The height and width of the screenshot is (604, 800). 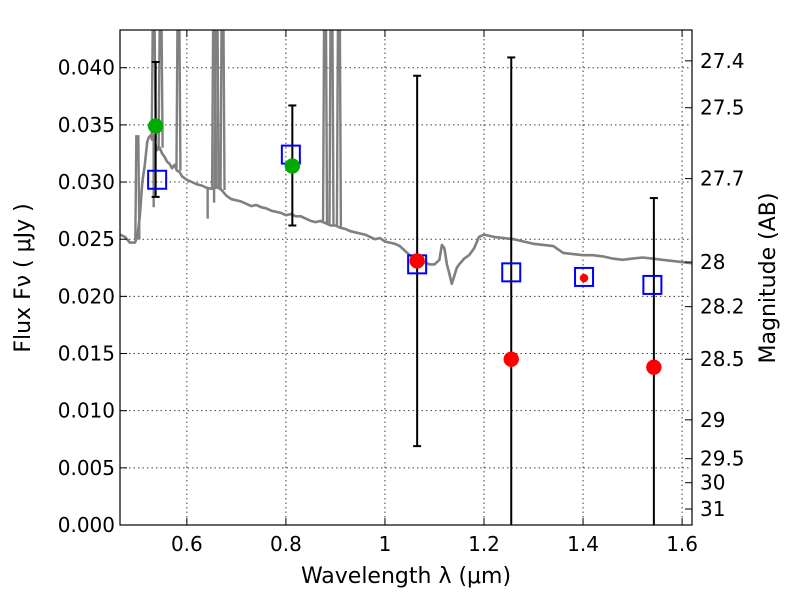 I want to click on y-tick-label: 0.035, so click(x=86, y=125).